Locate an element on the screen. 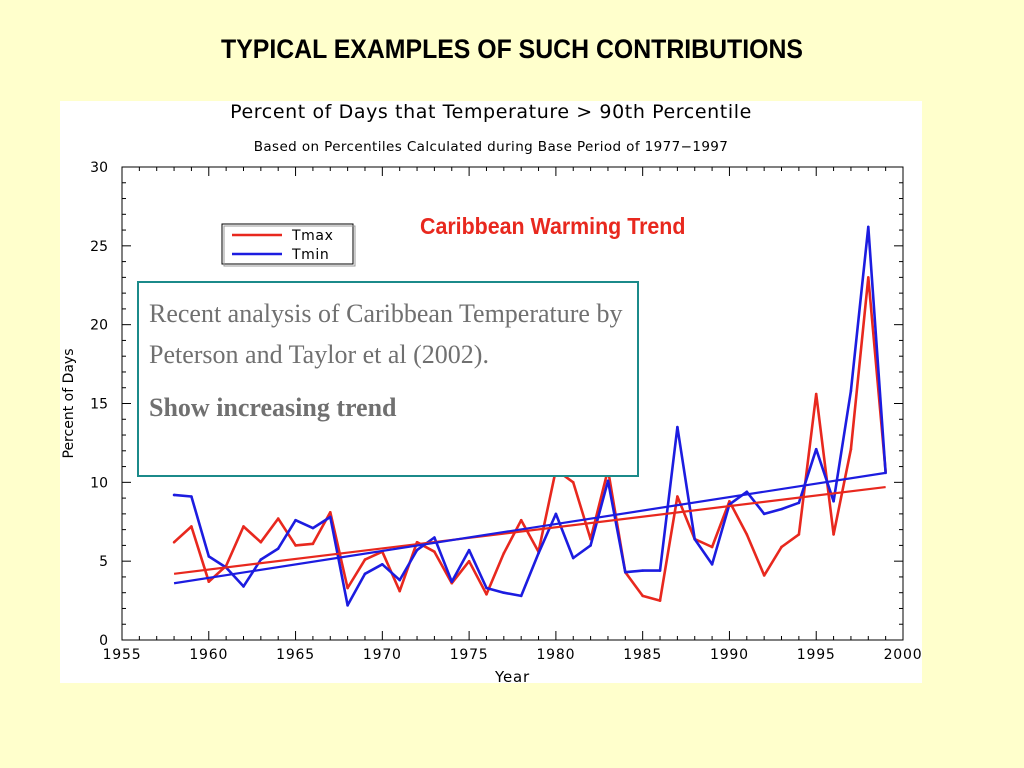  legend-box is located at coordinates (287, 244).